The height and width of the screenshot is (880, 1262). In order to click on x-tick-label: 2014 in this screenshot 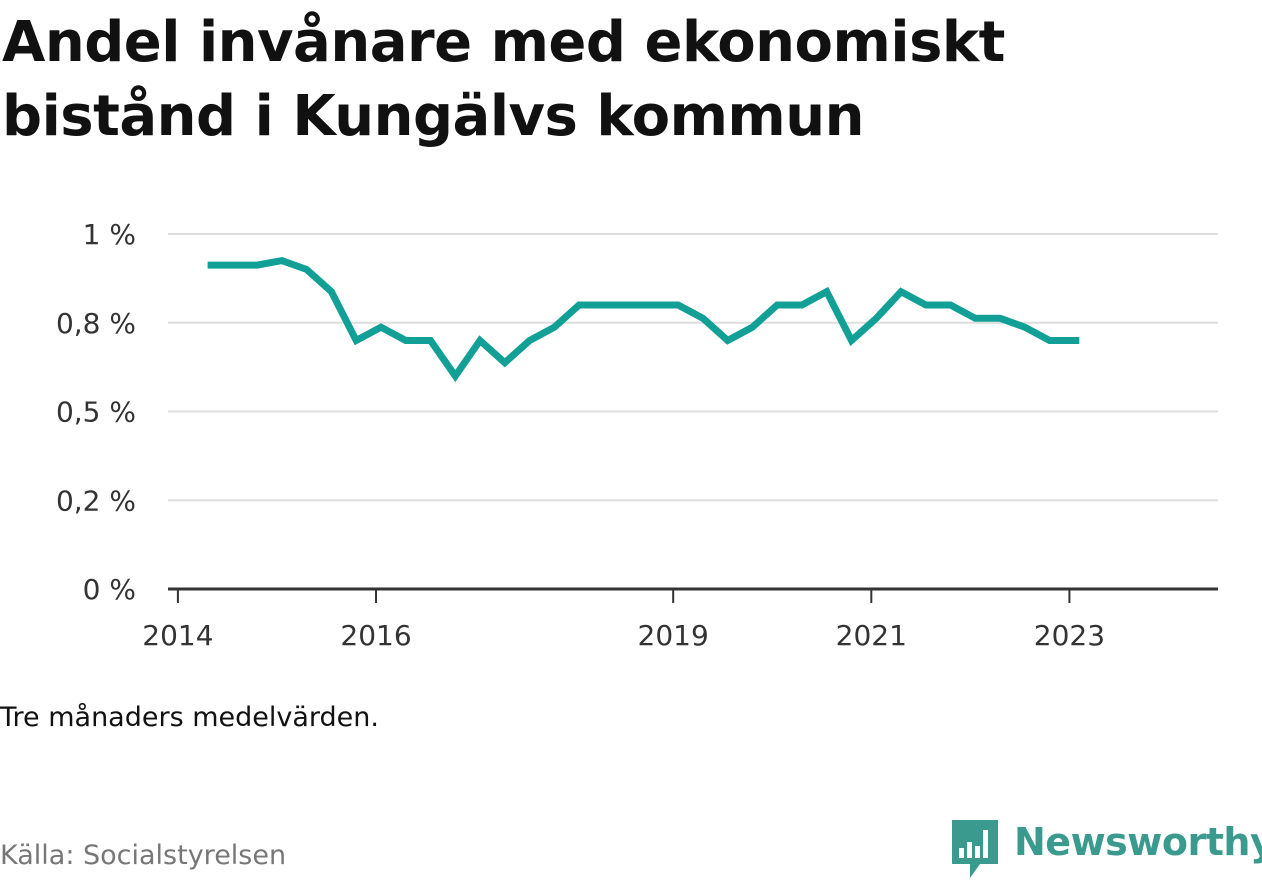, I will do `click(177, 635)`.